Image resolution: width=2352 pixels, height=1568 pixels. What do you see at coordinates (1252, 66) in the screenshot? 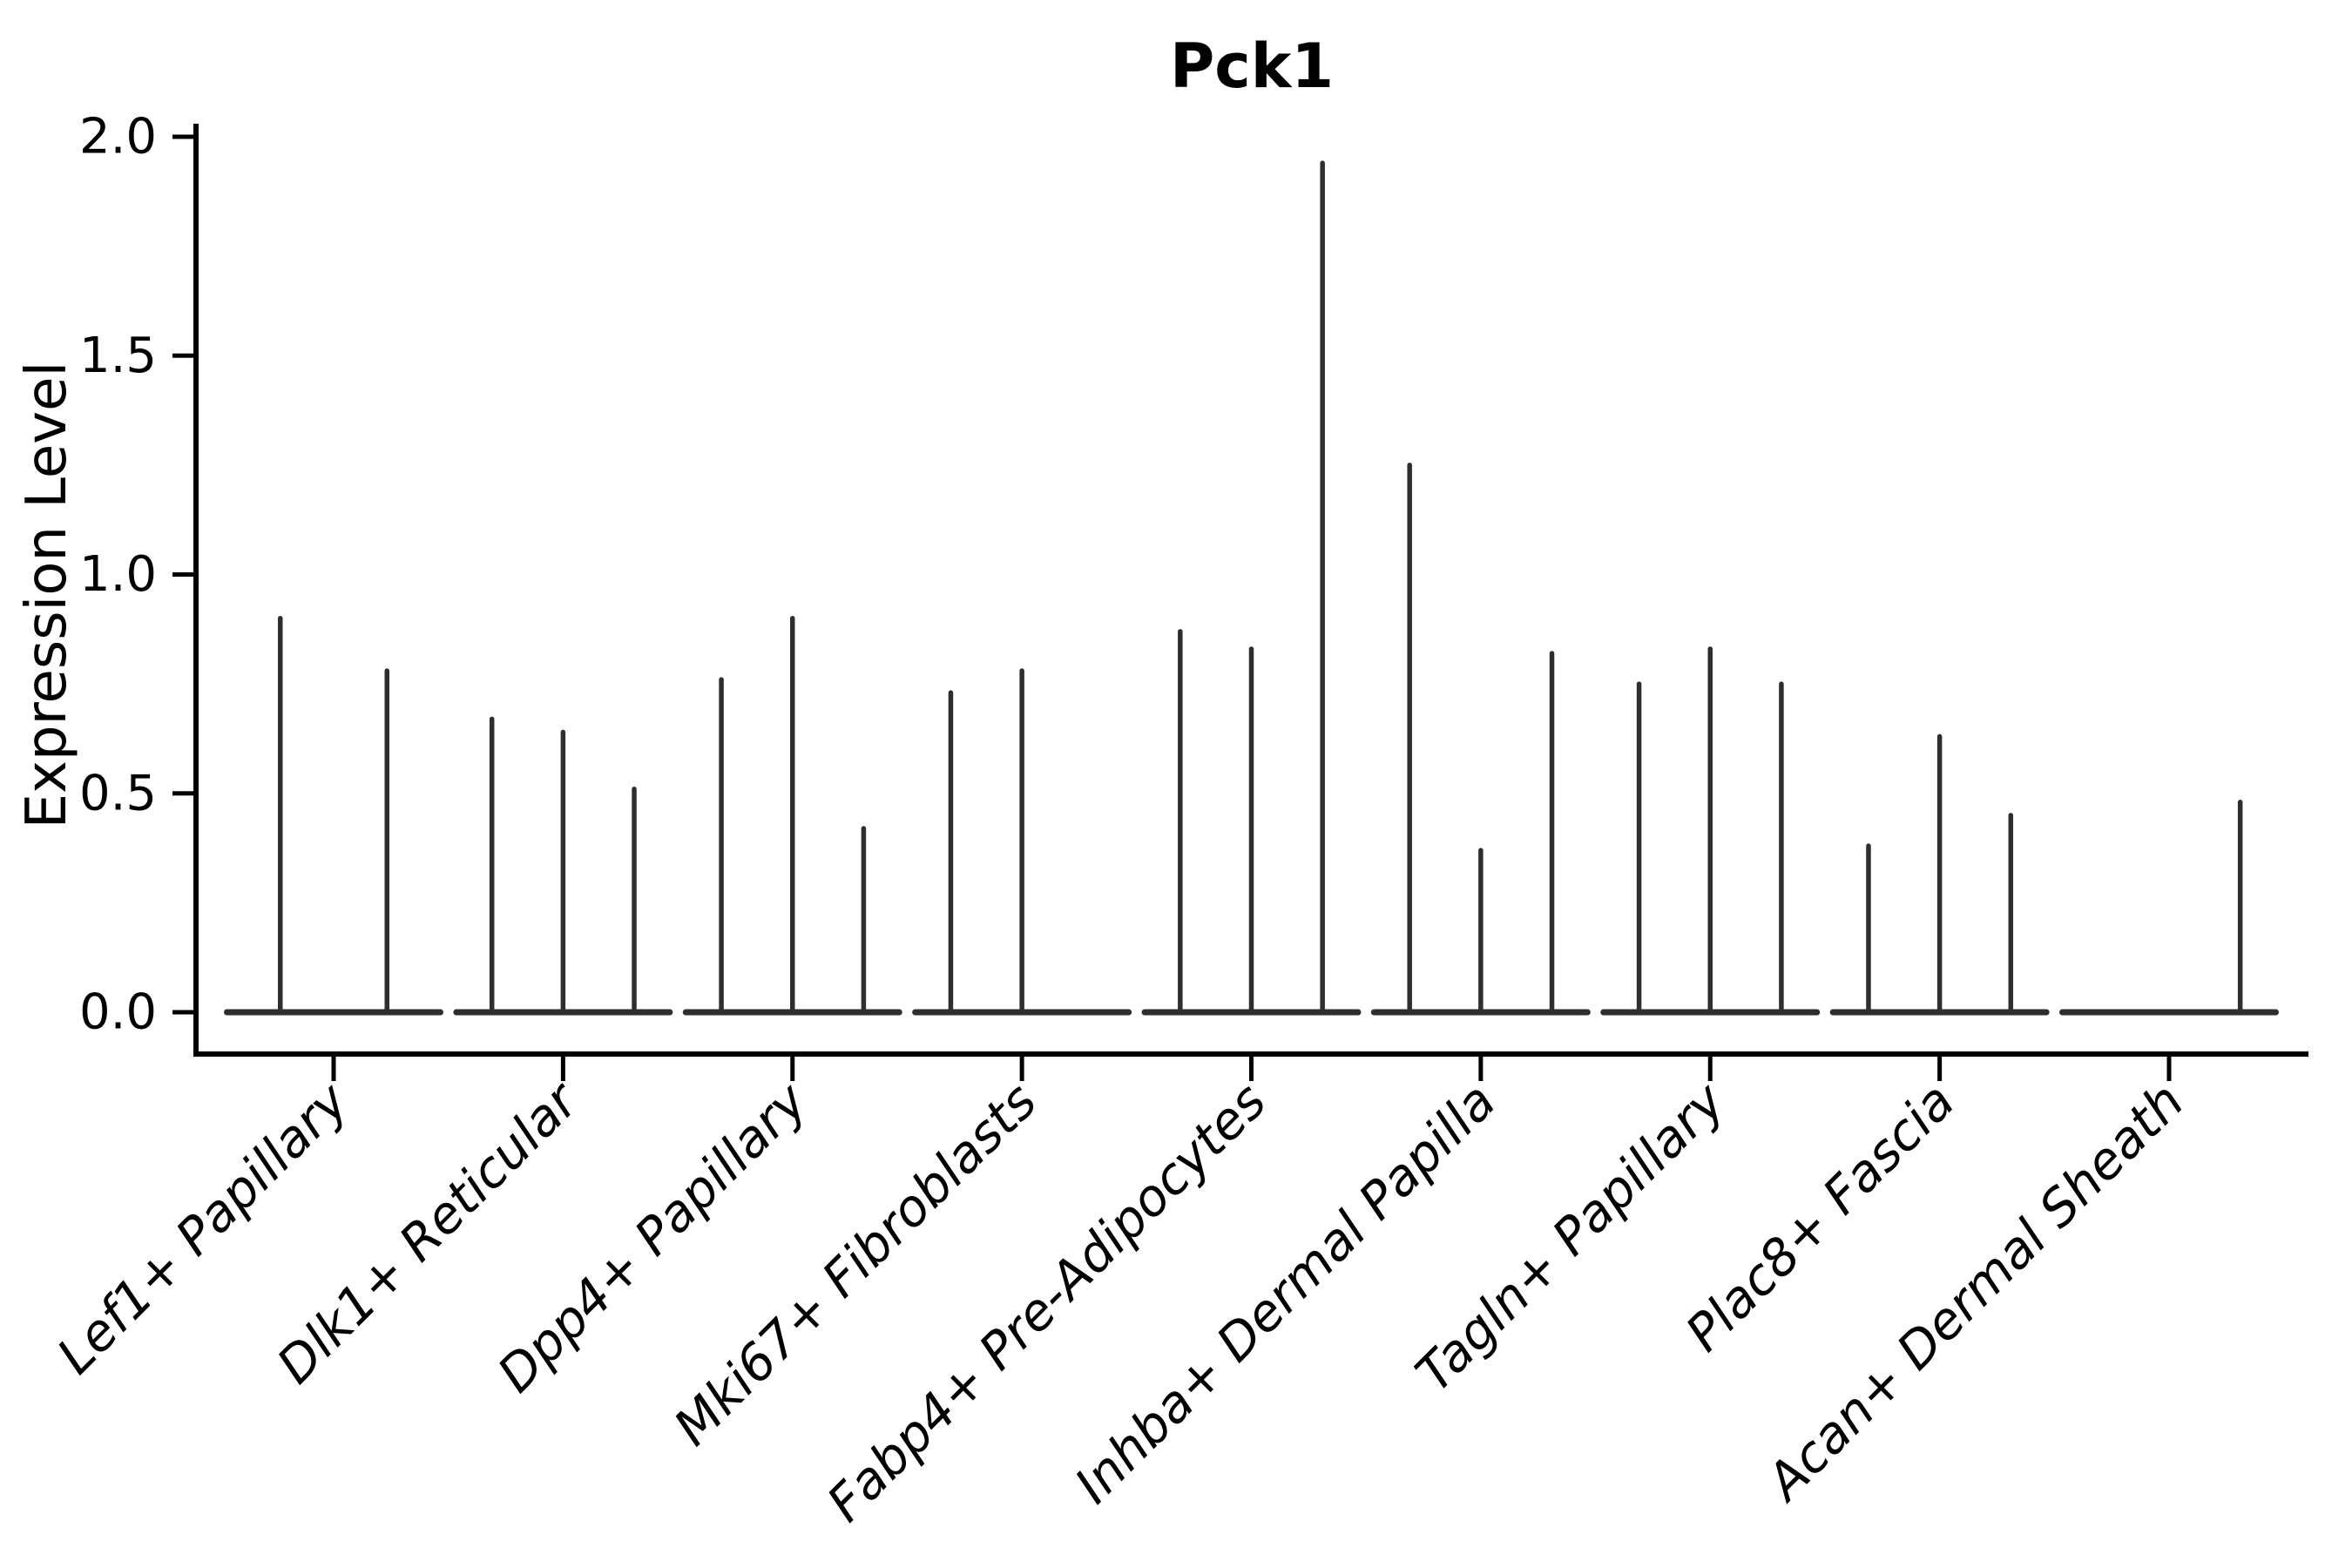
I see `chart-title: Pck1` at bounding box center [1252, 66].